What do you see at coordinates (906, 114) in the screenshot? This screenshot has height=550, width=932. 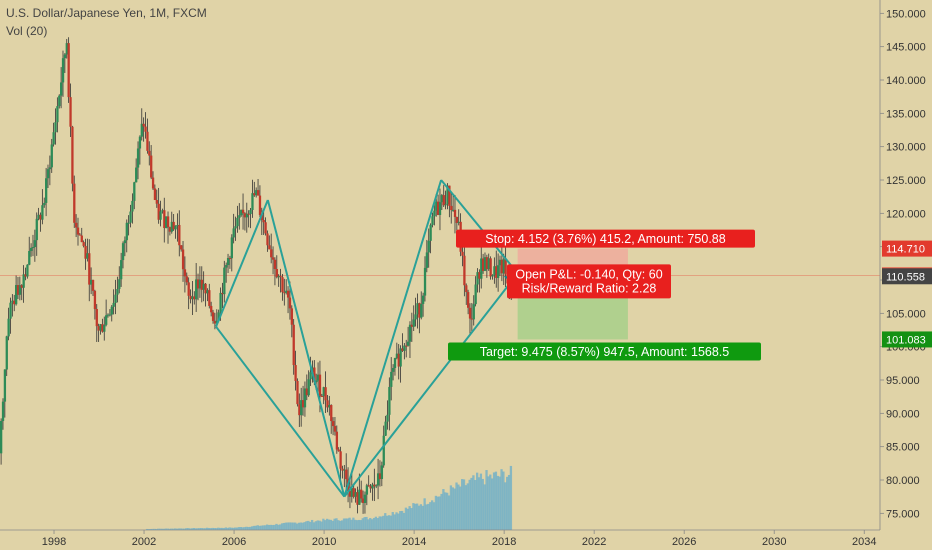 I see `price-tick-label: 135.000` at bounding box center [906, 114].